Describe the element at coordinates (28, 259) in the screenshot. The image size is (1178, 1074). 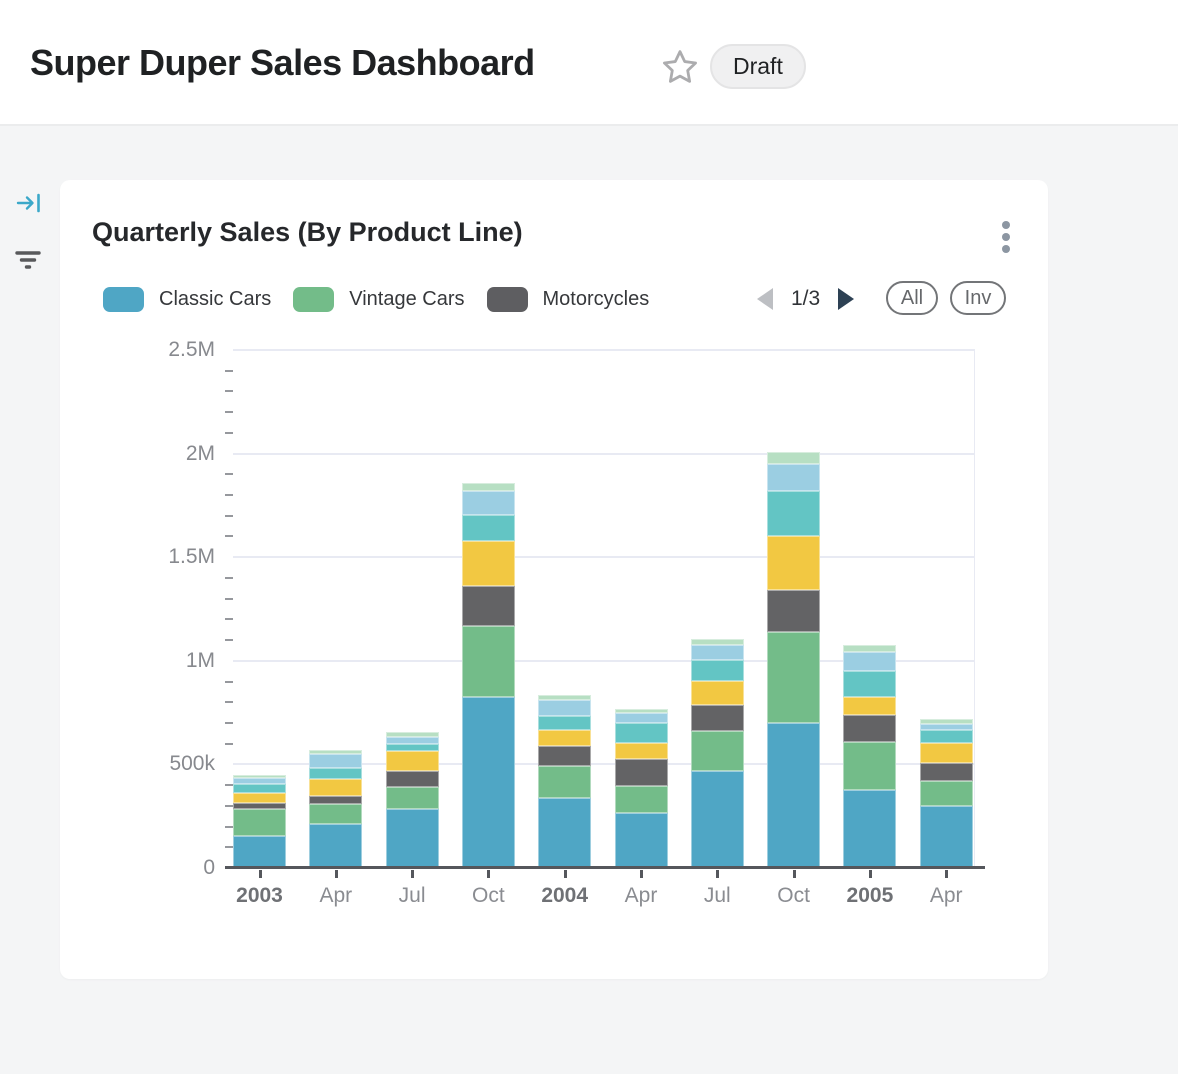
I see `filter-icon` at that location.